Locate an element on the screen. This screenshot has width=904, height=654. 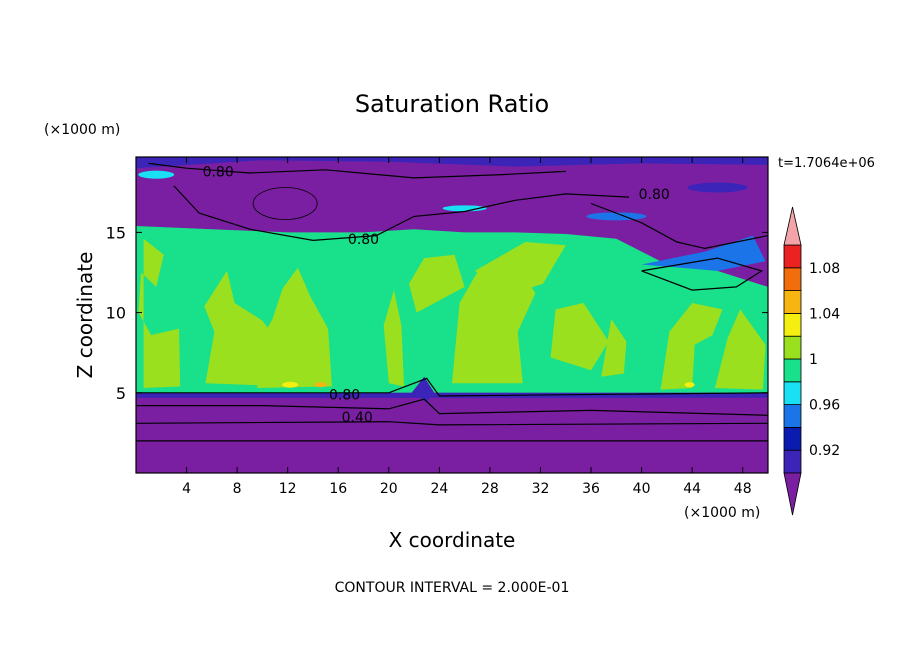
colorbar-bottom-triangle is located at coordinates (792, 494).